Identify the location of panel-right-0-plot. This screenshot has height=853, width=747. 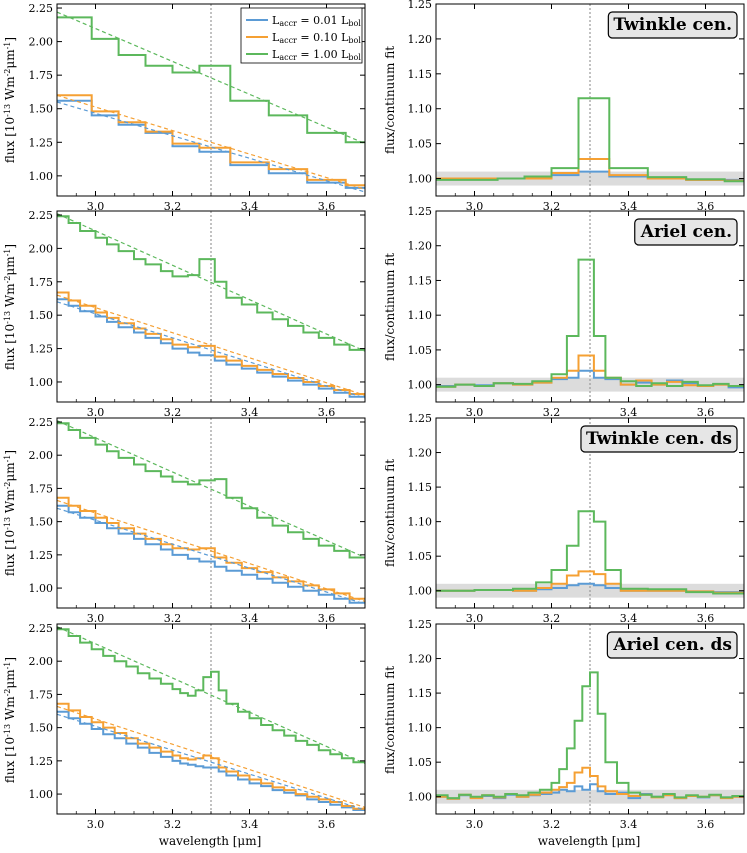
(590, 100).